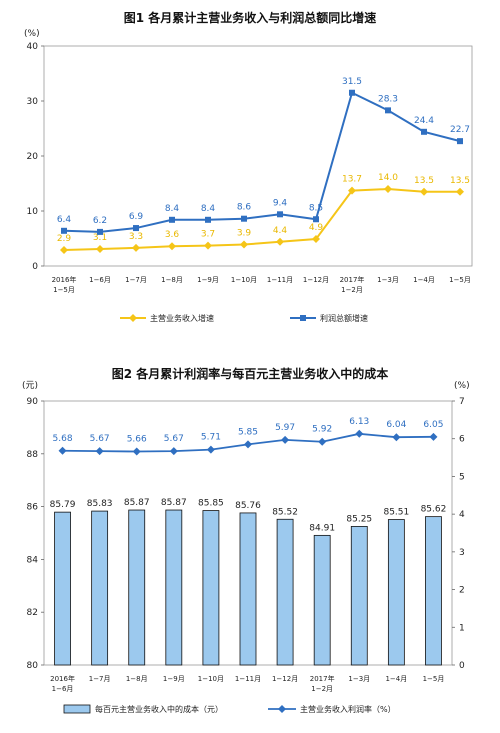  Describe the element at coordinates (322, 528) in the screenshot. I see `chart-2-bar-label: 84.91` at that location.